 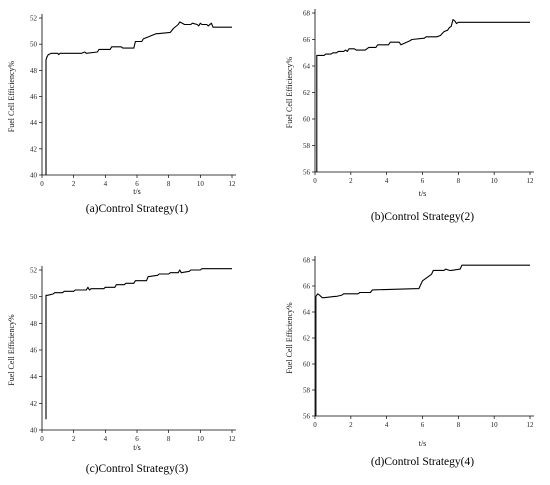 What do you see at coordinates (137, 209) in the screenshot?
I see `panel-caption: (a)Control Strategy(1)` at bounding box center [137, 209].